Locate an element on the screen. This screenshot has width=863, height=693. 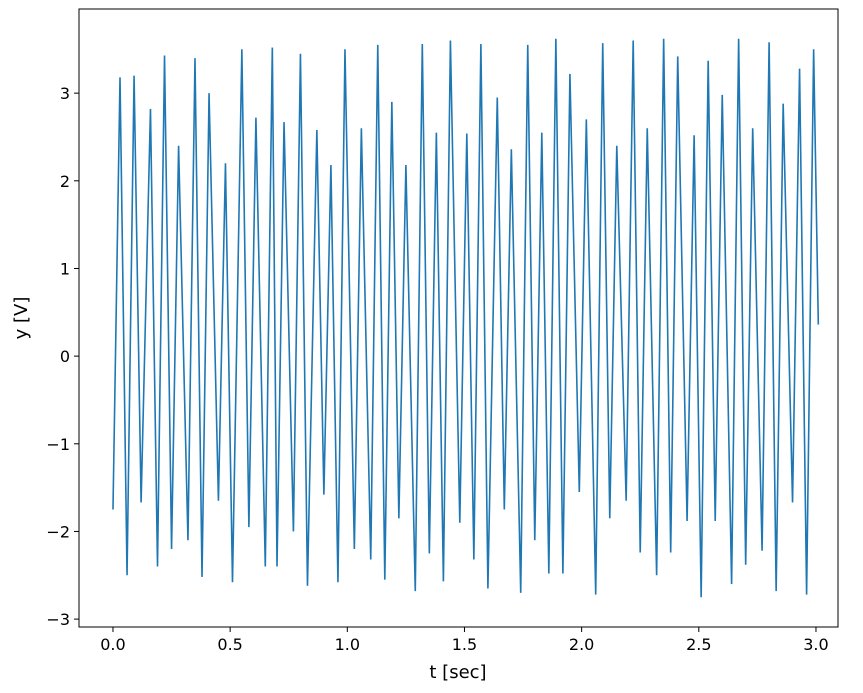
y-axis-label: y [V] is located at coordinates (21, 318).